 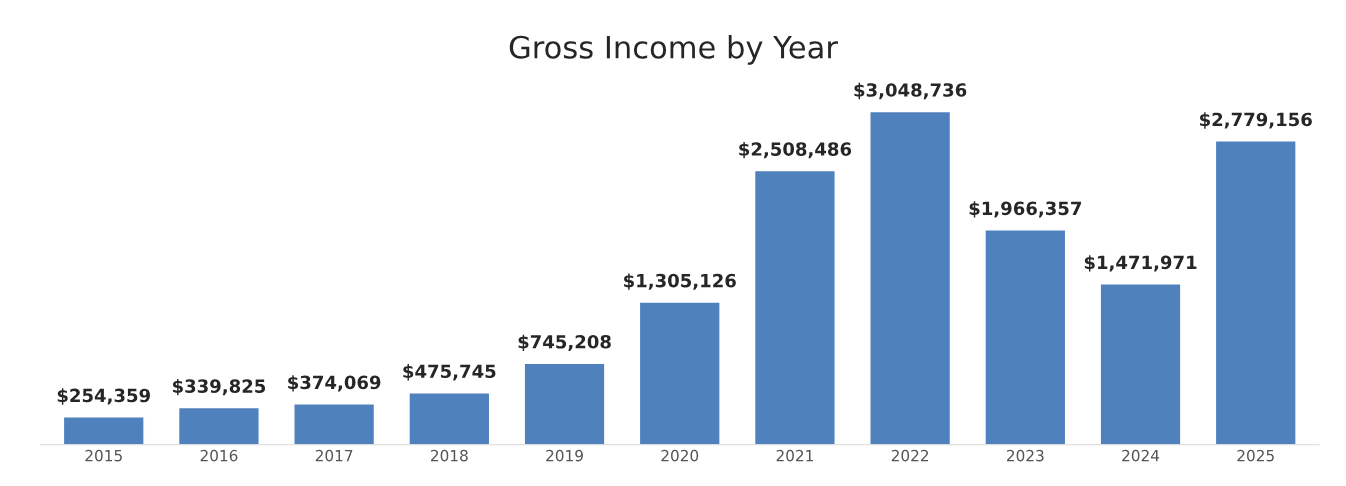 I want to click on x-tick-label: 2020, so click(x=680, y=455).